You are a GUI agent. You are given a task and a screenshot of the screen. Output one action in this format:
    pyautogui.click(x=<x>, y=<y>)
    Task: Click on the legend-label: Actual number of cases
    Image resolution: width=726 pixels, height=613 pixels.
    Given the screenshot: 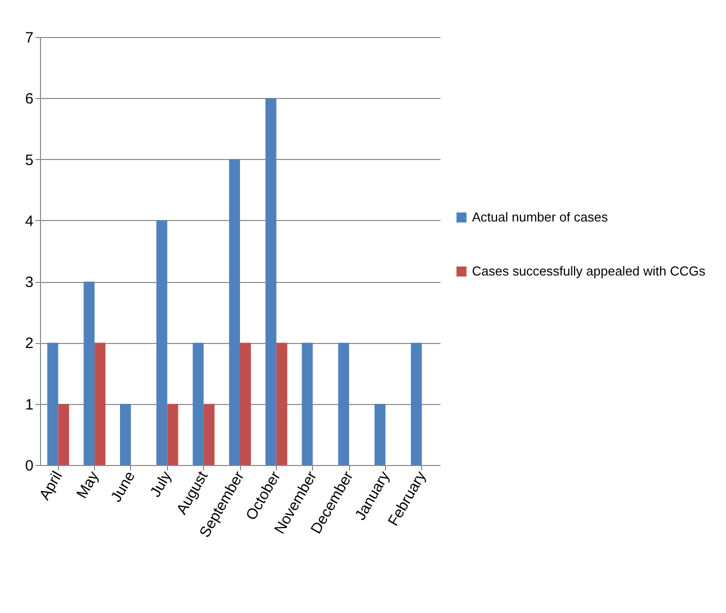 What is the action you would take?
    pyautogui.click(x=540, y=217)
    